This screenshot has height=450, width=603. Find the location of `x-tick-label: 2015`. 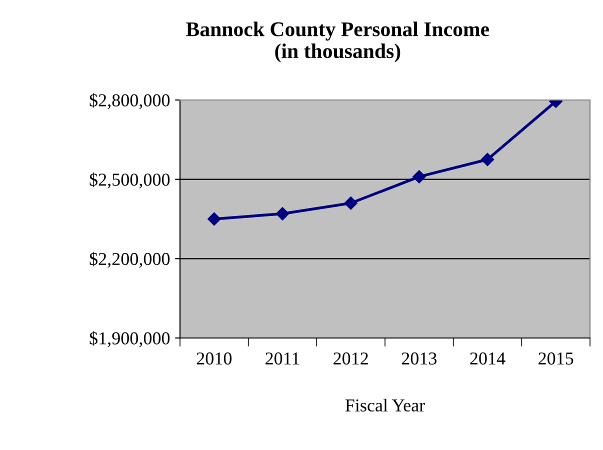

x-tick-label: 2015 is located at coordinates (556, 358).